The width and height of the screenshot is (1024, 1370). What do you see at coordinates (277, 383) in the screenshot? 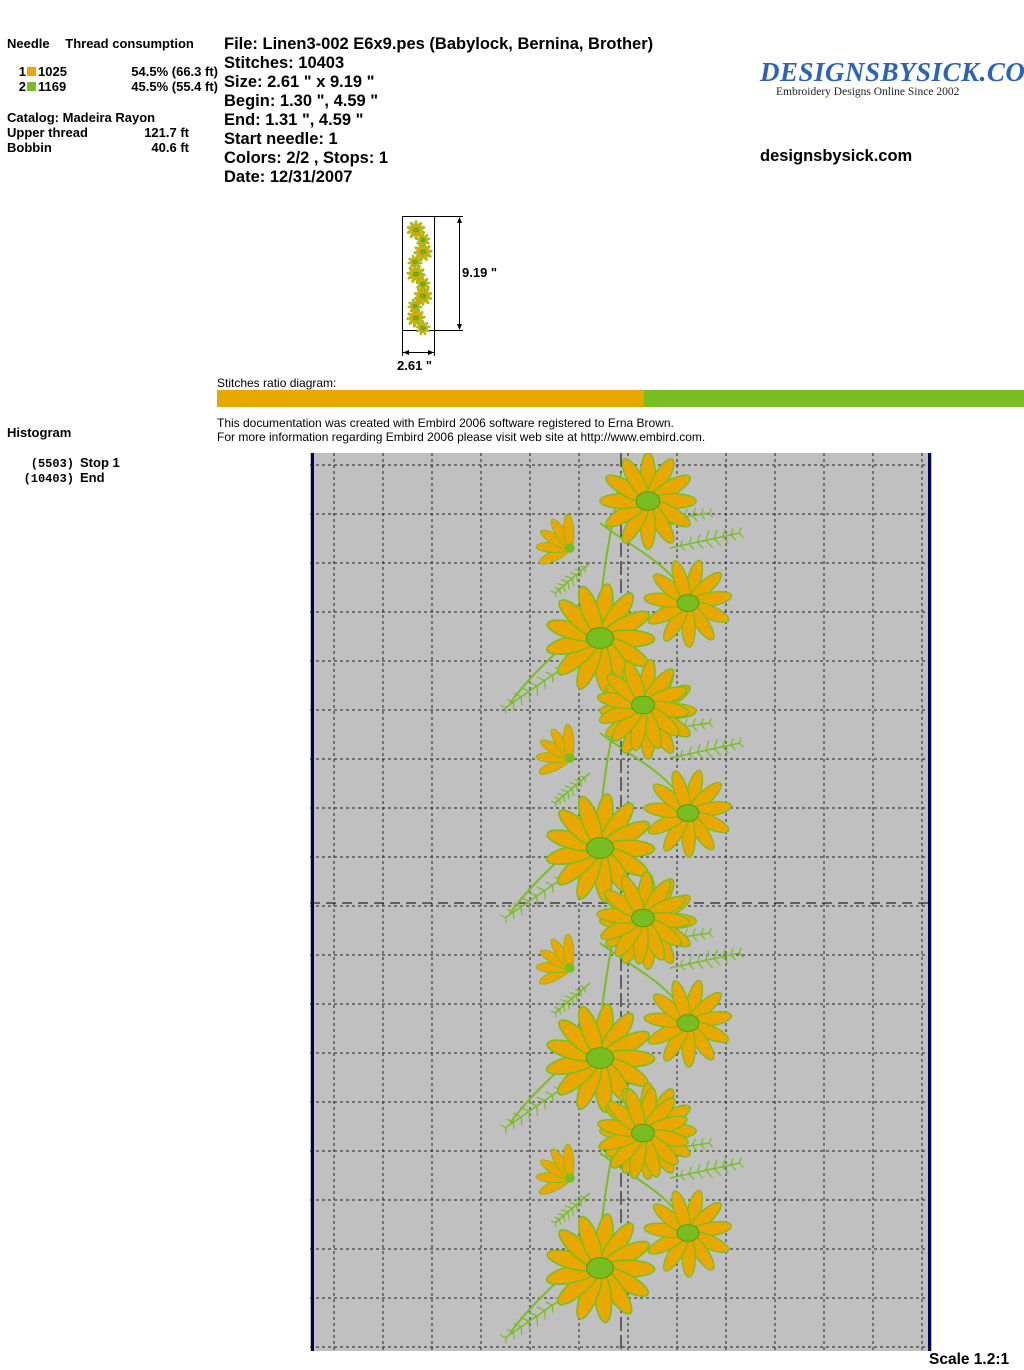
I see `ratio-label: Stitches ratio diagram:` at bounding box center [277, 383].